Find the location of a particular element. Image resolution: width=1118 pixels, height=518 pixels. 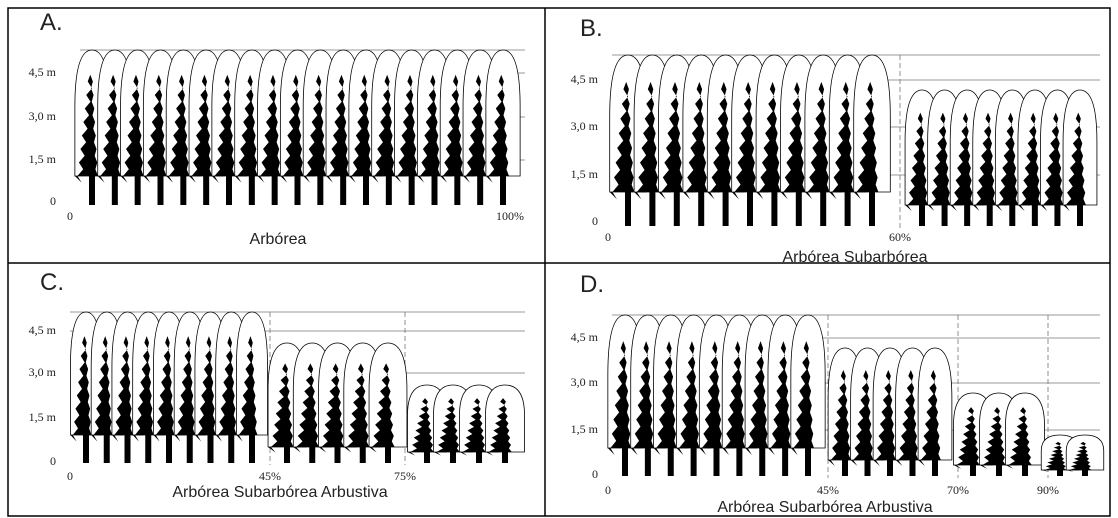

panel-letter: B. is located at coordinates (591, 28).